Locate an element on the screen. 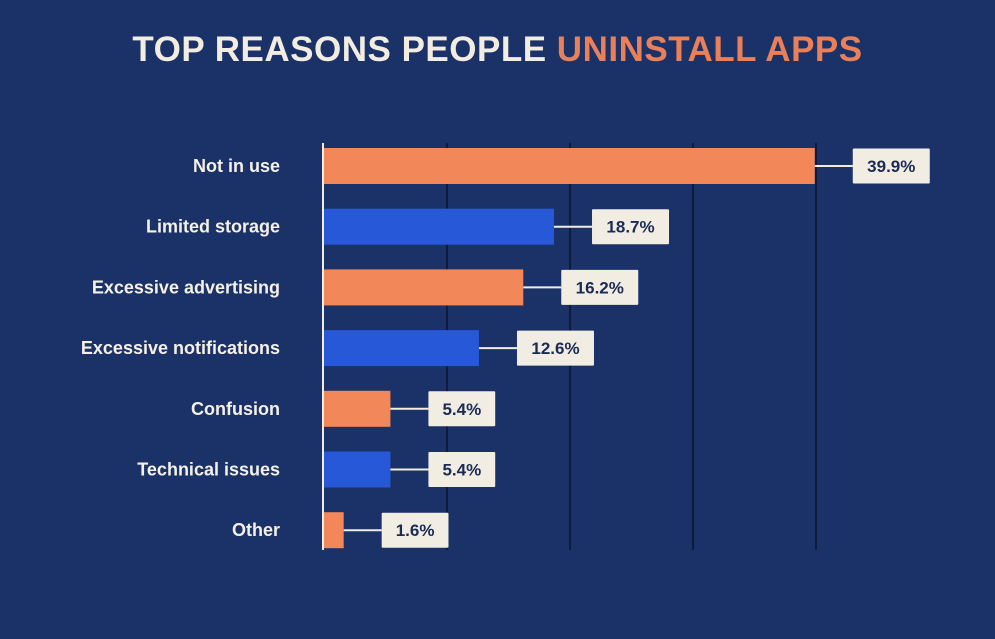  category-label: Excessive notifications is located at coordinates (180, 348).